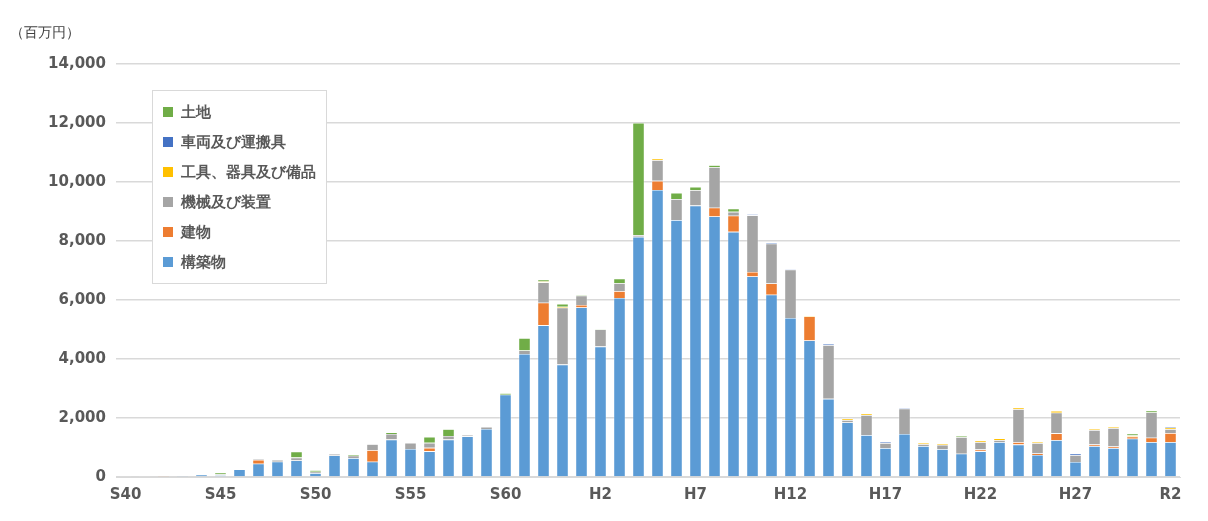 This screenshot has width=1208, height=521. What do you see at coordinates (505, 493) in the screenshot?
I see `x-tick-label: S60` at bounding box center [505, 493].